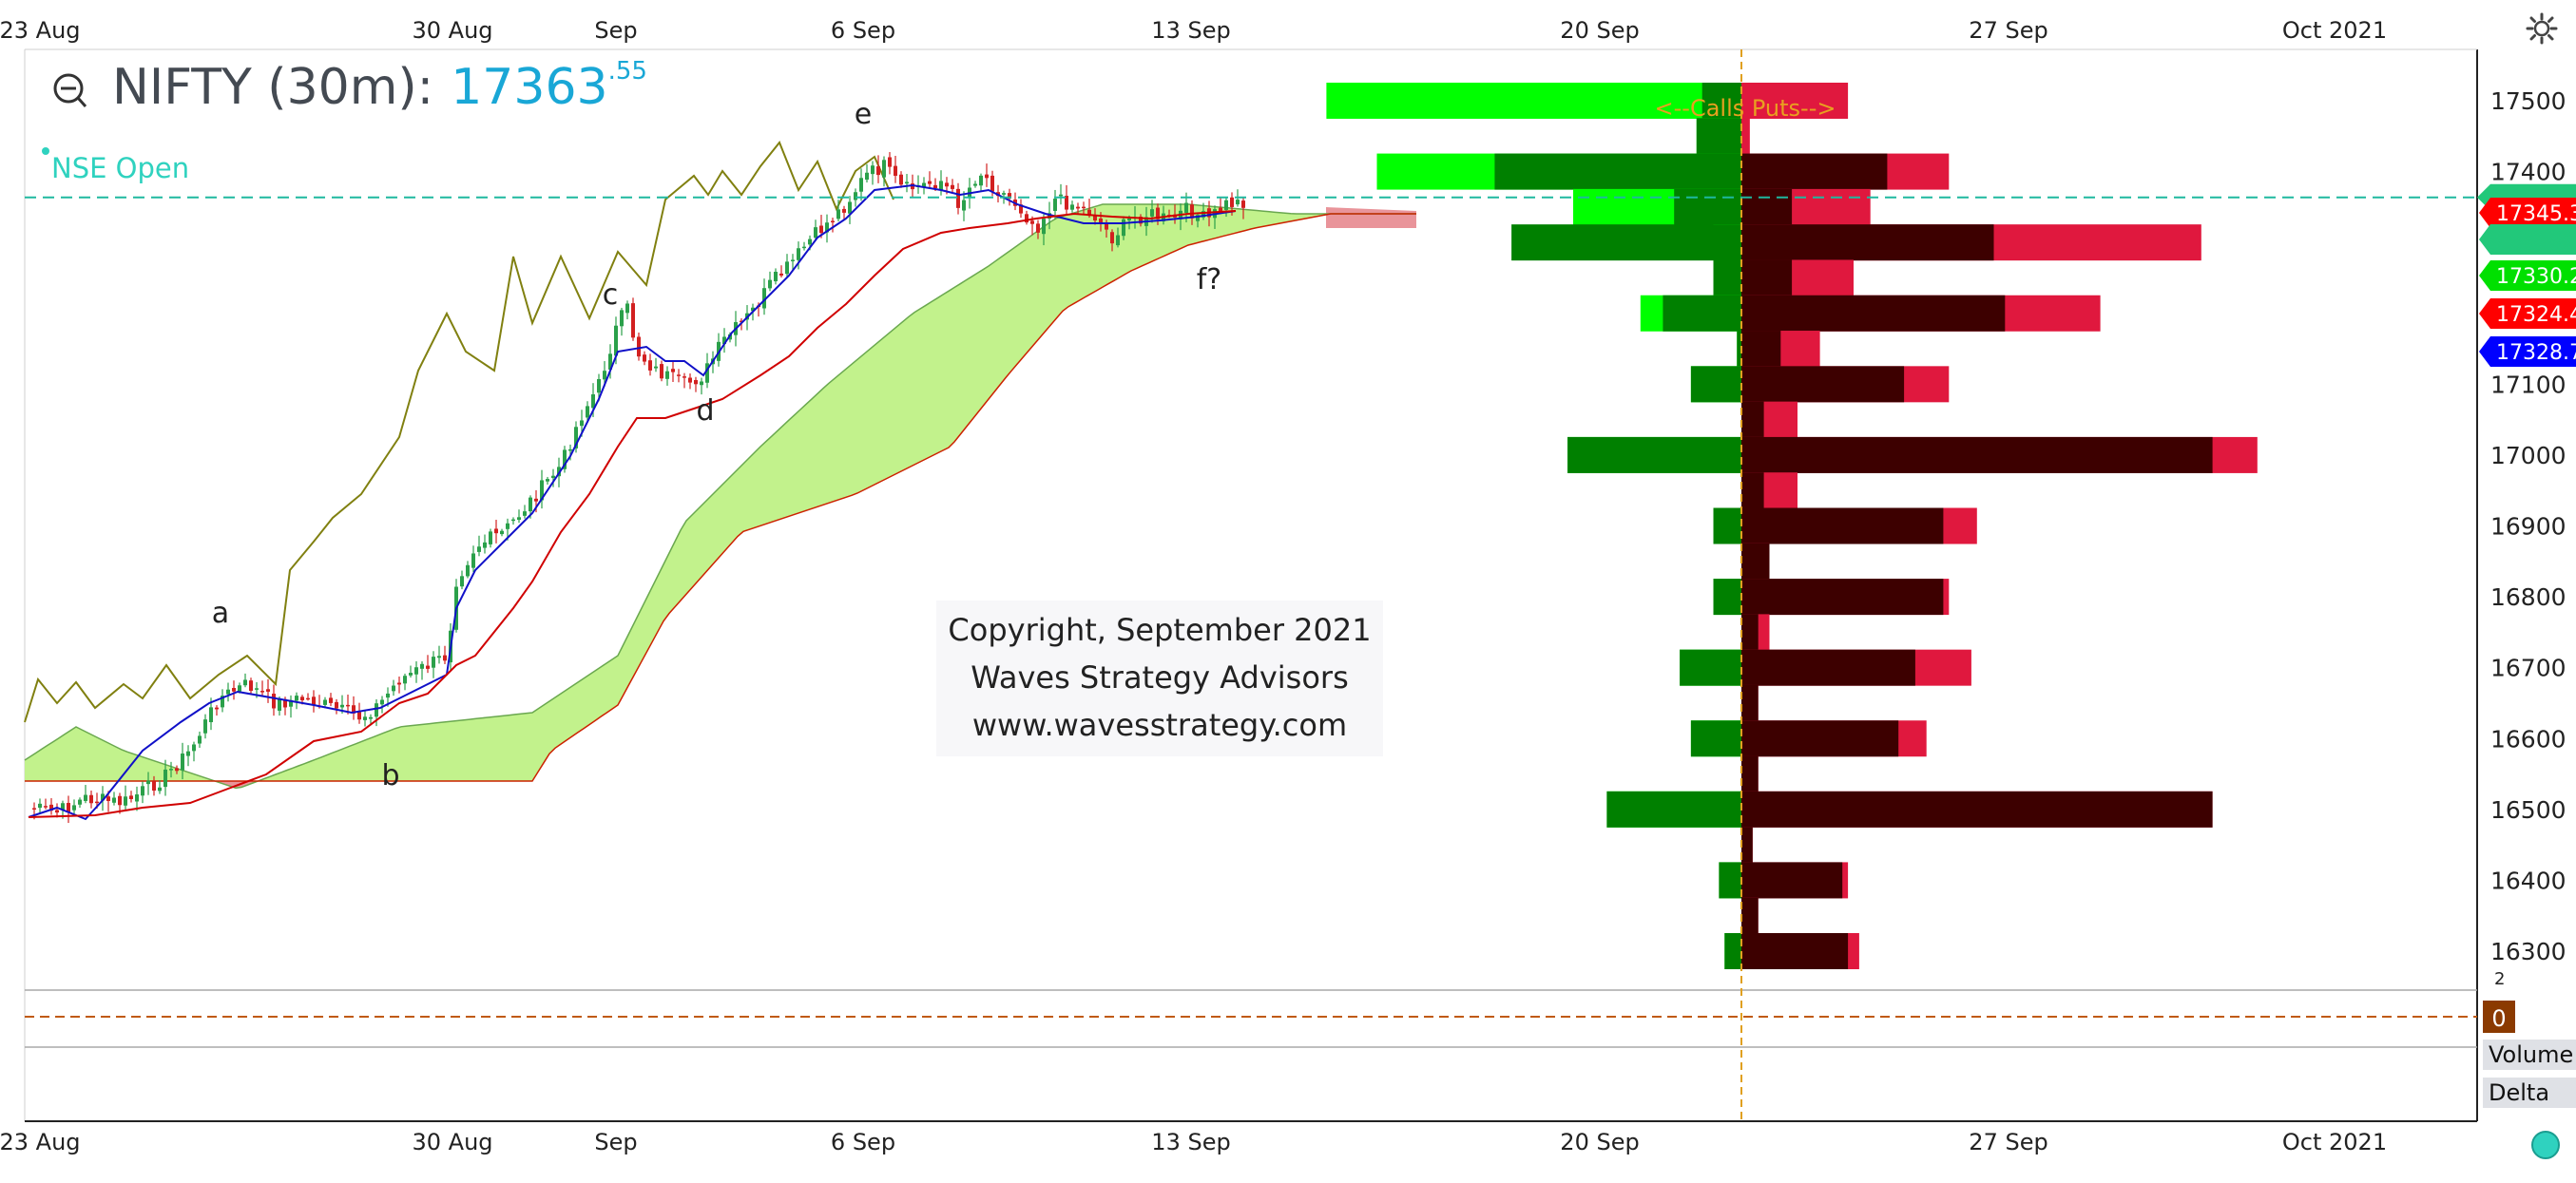 The image size is (2576, 1183). Describe the element at coordinates (2528, 810) in the screenshot. I see `y-tick-label: 16500` at that location.